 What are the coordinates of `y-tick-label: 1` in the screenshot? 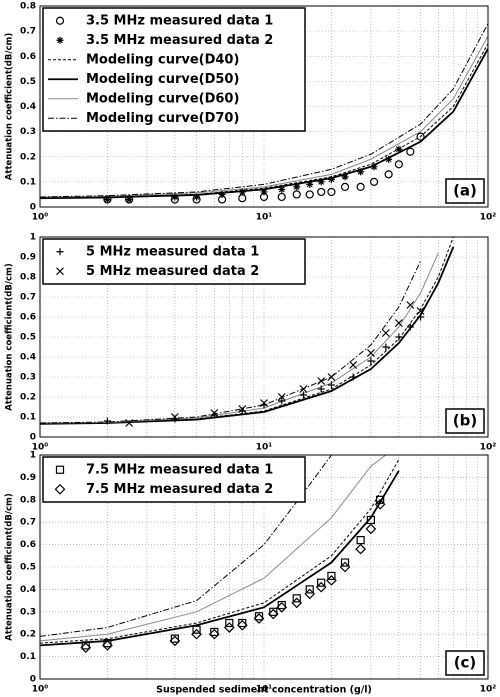 It's located at (33, 456).